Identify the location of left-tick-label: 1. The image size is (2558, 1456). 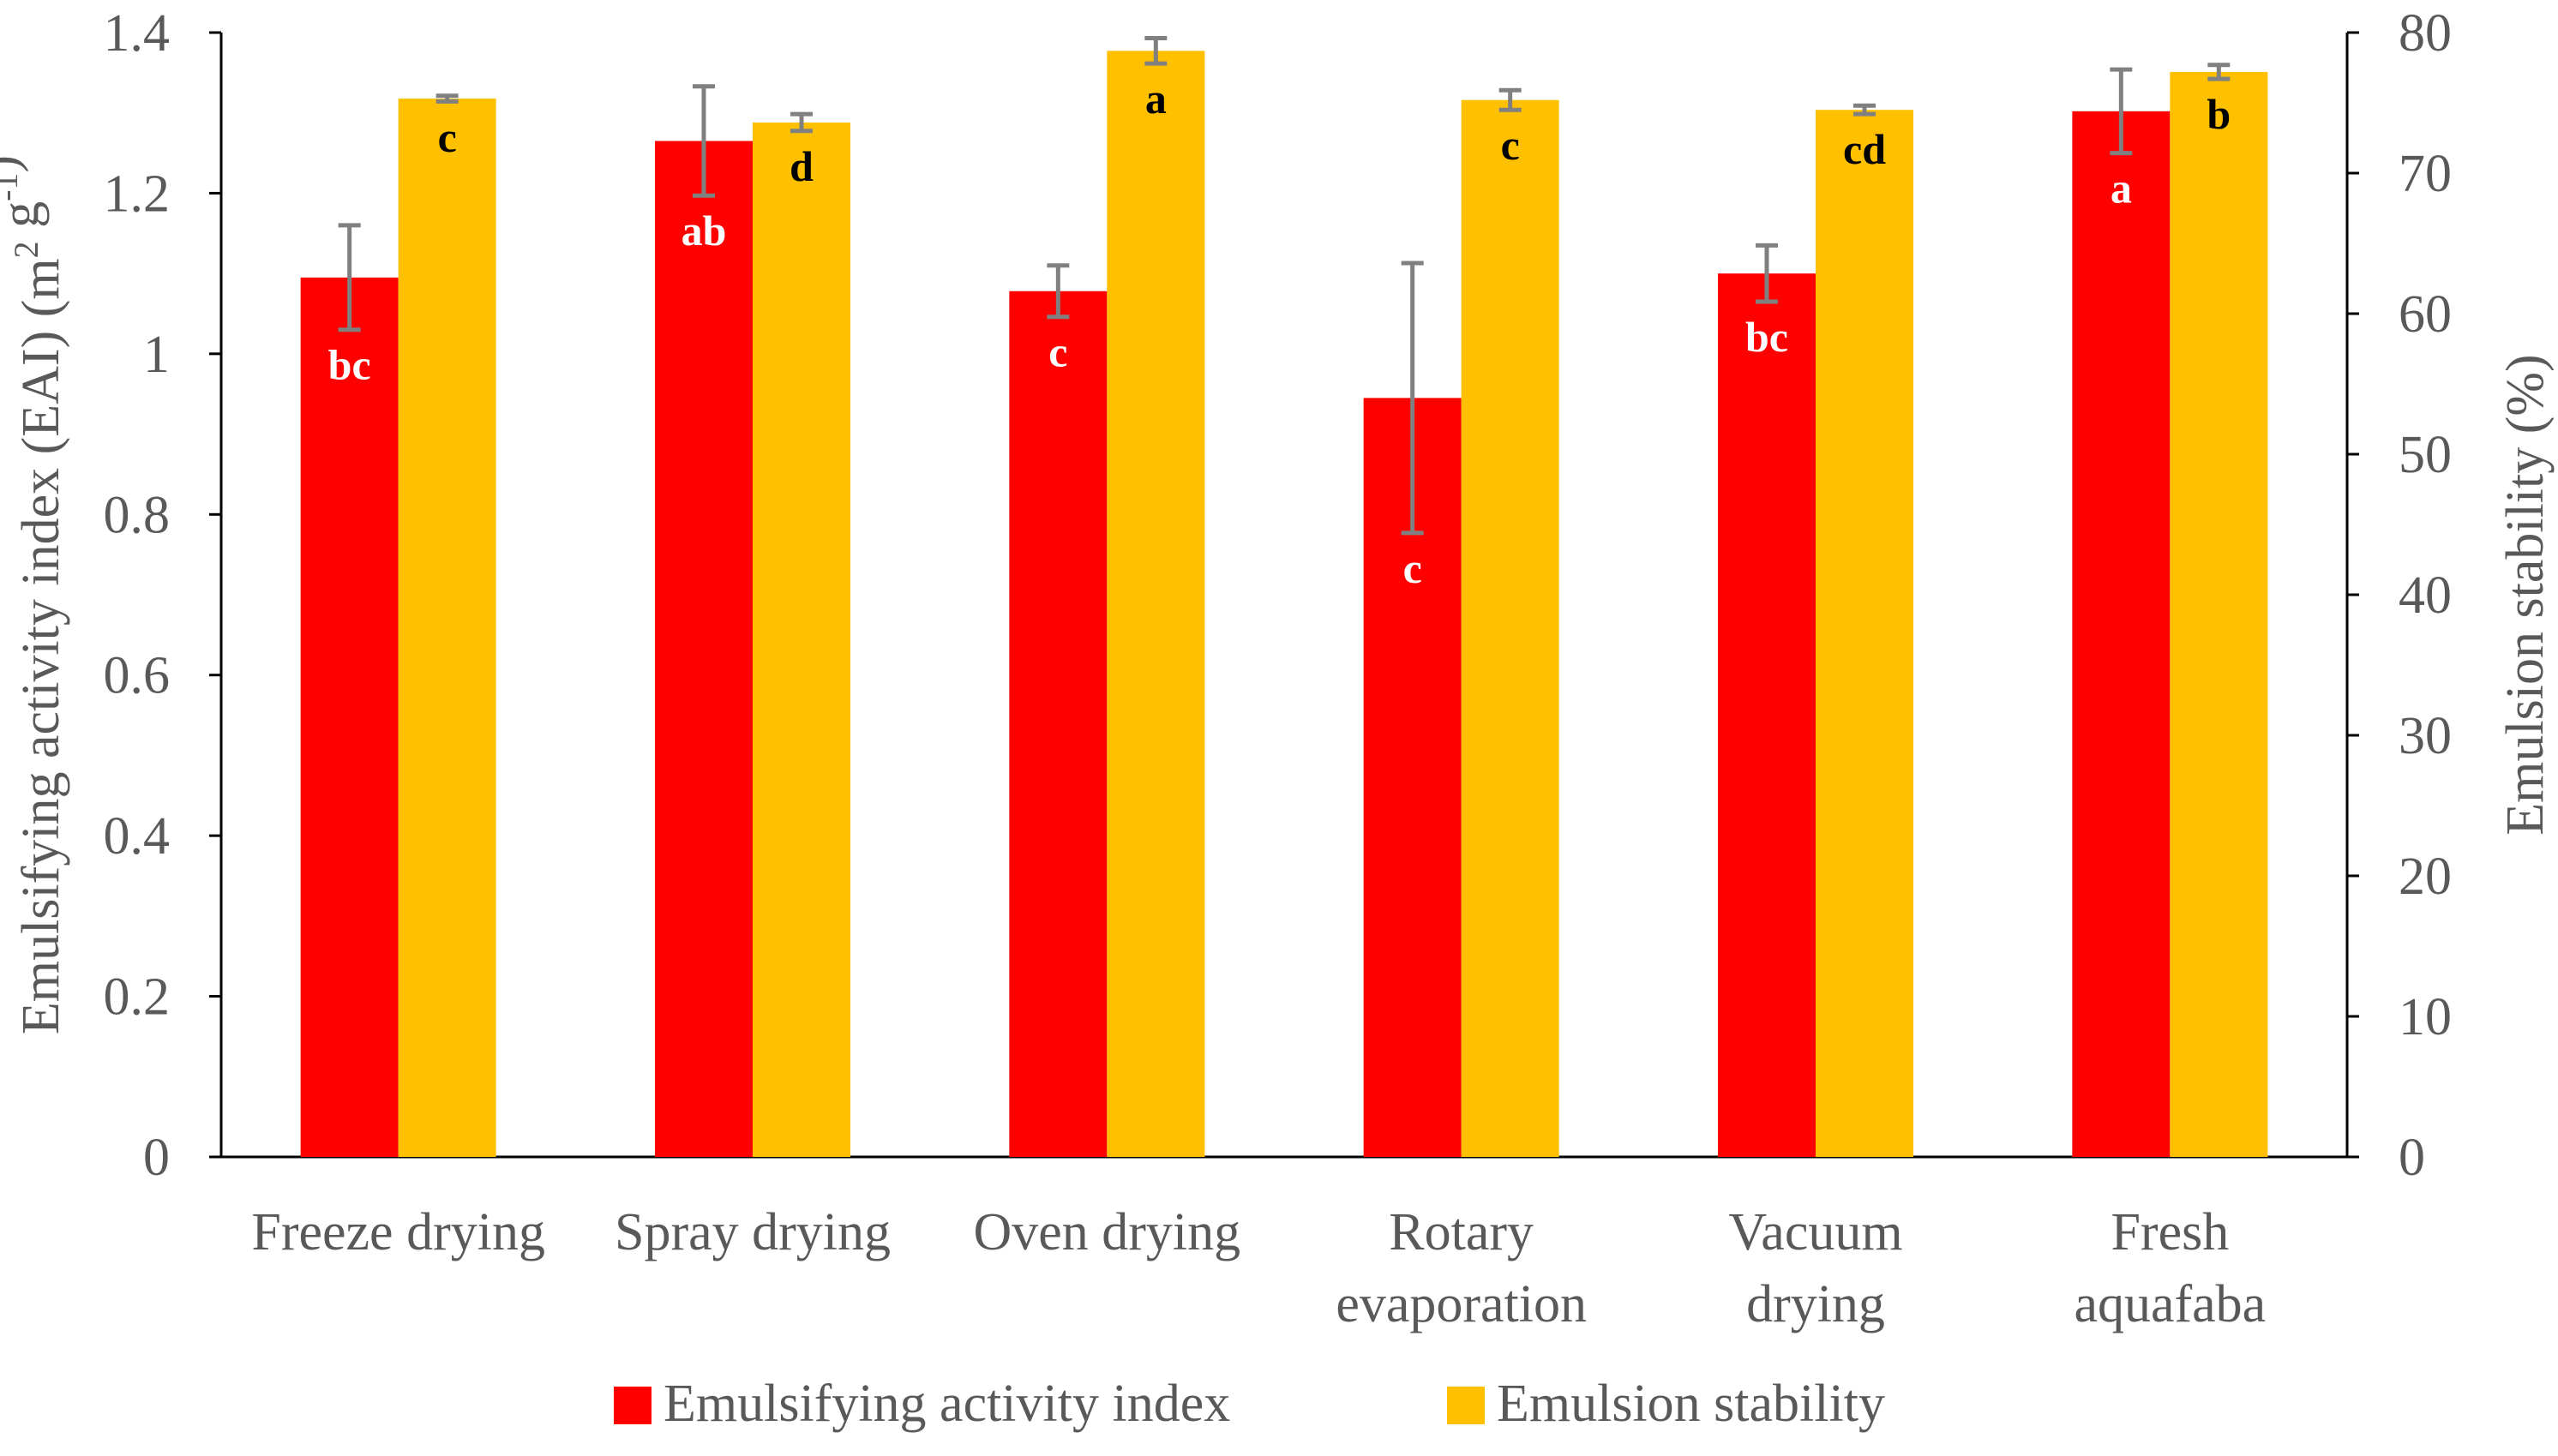
(156, 355).